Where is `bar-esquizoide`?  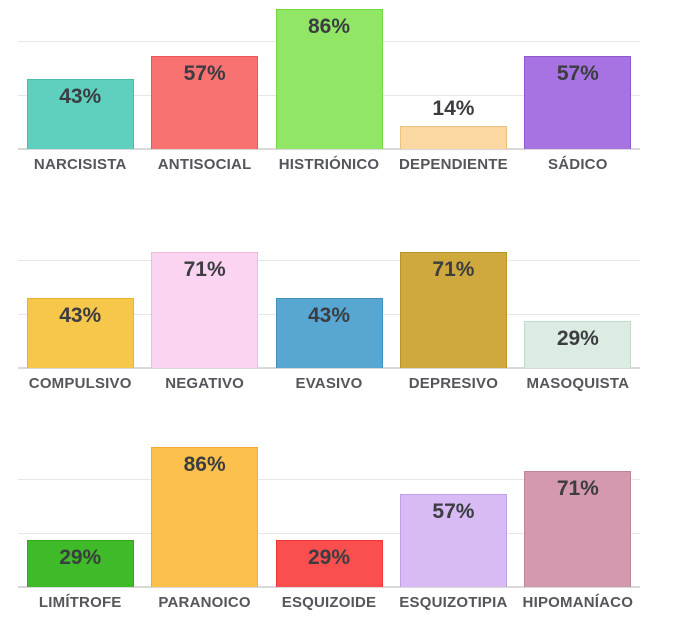
bar-esquizoide is located at coordinates (329, 563).